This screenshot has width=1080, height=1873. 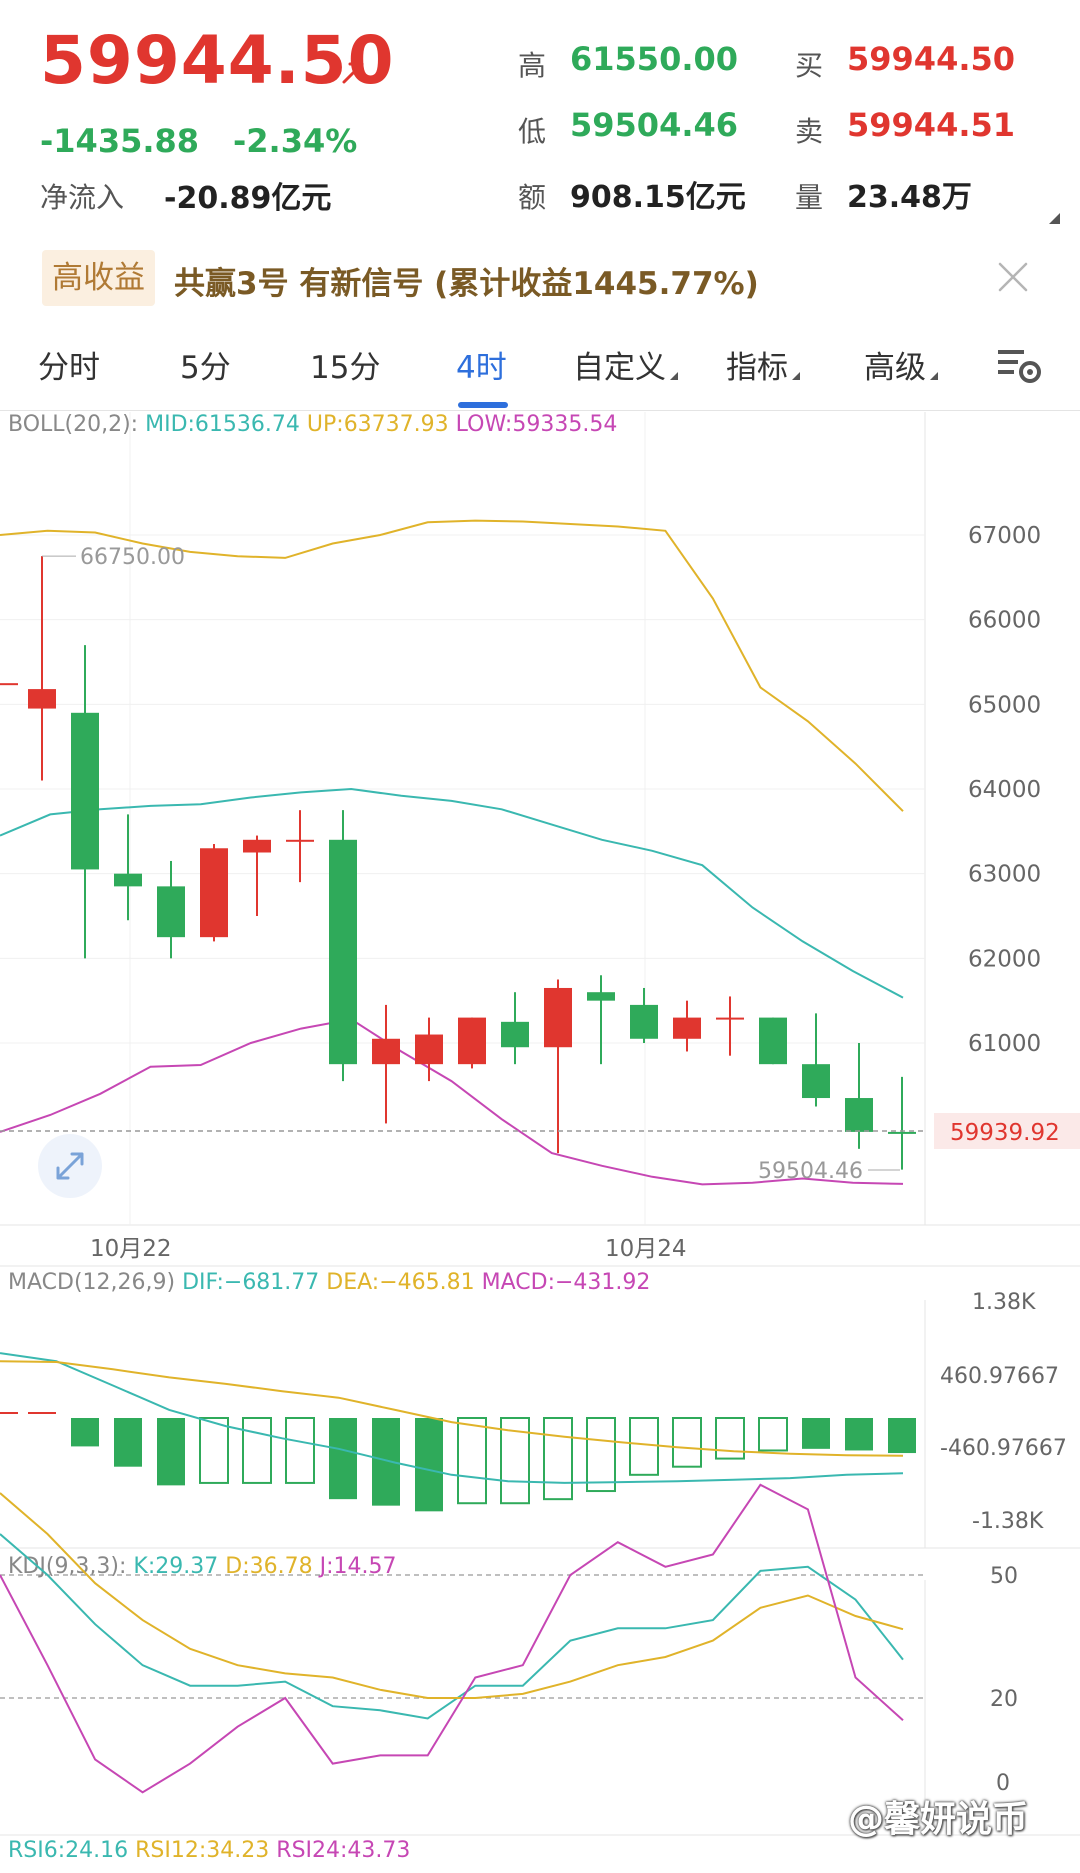 What do you see at coordinates (1004, 1576) in the screenshot?
I see `kdj-y-tick: 50` at bounding box center [1004, 1576].